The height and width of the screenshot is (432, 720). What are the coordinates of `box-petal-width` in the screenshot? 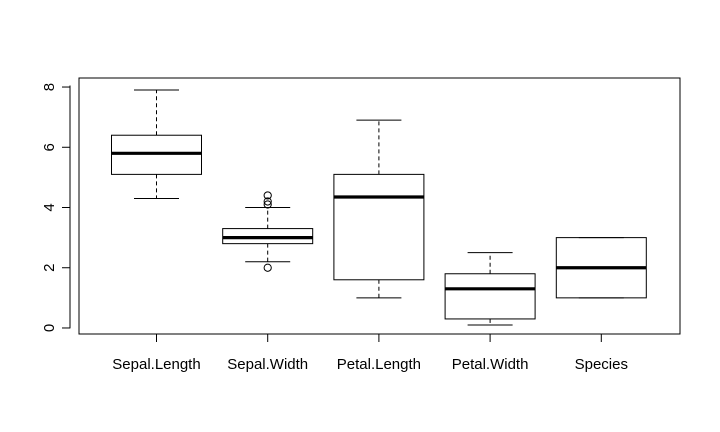 It's located at (490, 289).